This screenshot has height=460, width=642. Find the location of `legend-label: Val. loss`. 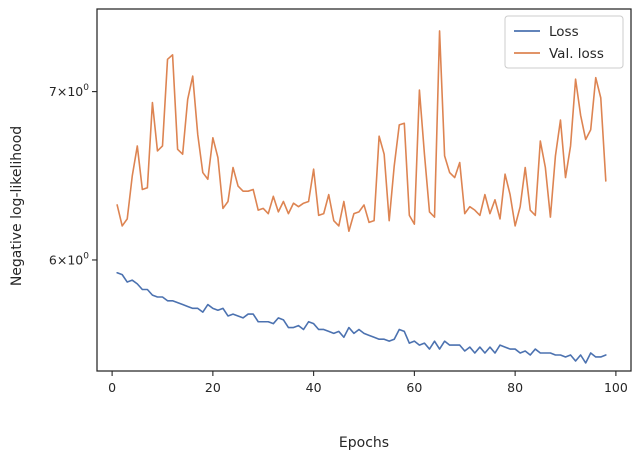

legend-label: Val. loss is located at coordinates (576, 54).